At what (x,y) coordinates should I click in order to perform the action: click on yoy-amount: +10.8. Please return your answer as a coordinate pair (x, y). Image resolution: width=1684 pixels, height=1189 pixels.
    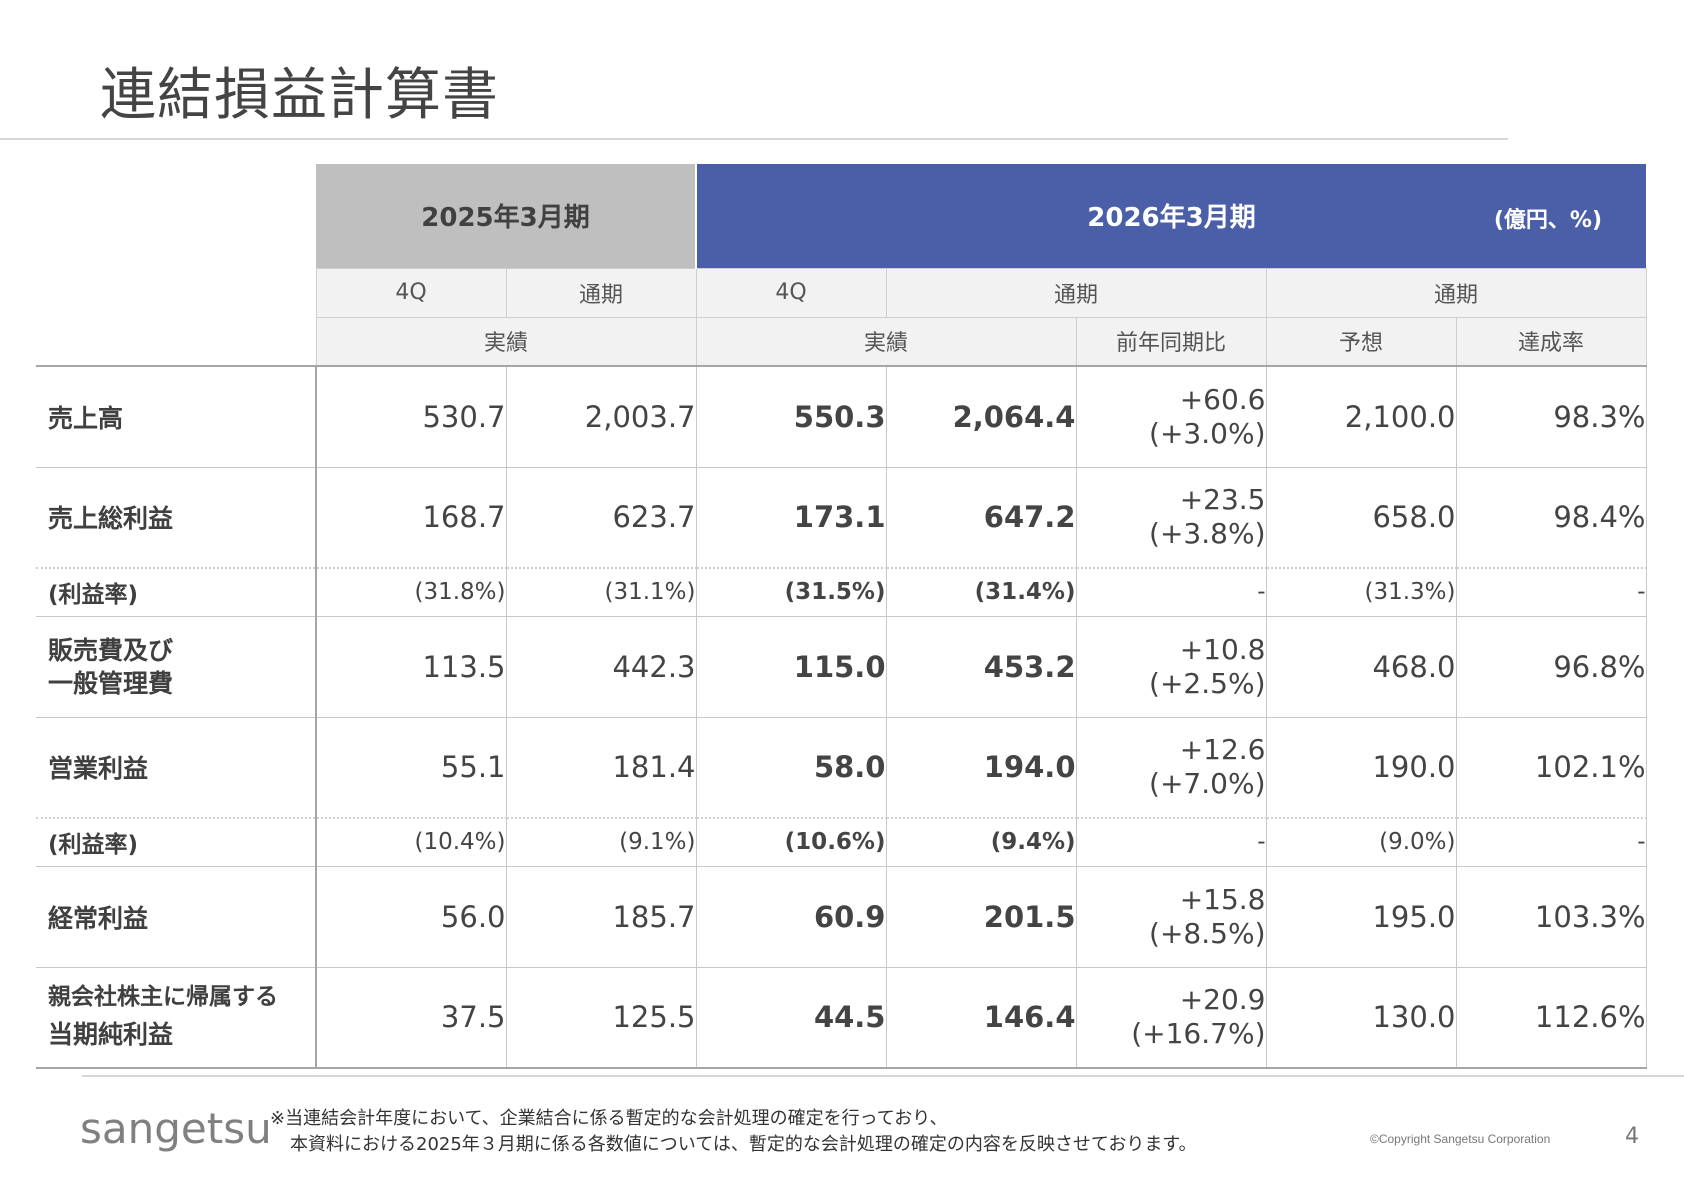
    Looking at the image, I should click on (1222, 649).